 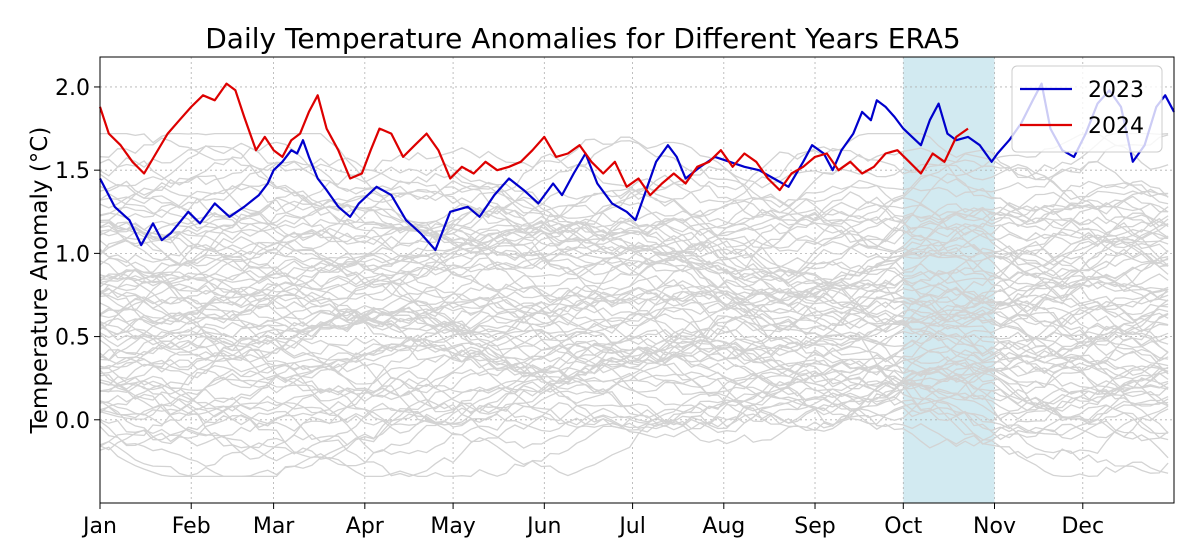 I want to click on legend-label-2024: 2024, so click(x=1116, y=126).